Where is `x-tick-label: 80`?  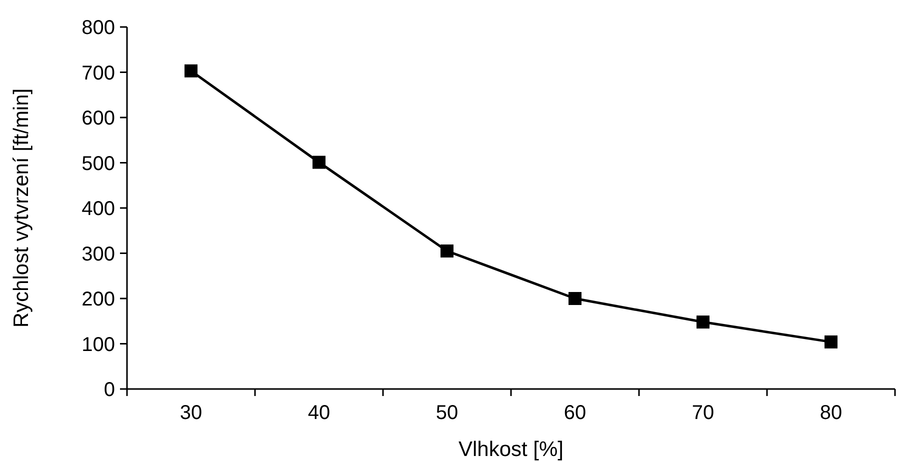 x-tick-label: 80 is located at coordinates (831, 413).